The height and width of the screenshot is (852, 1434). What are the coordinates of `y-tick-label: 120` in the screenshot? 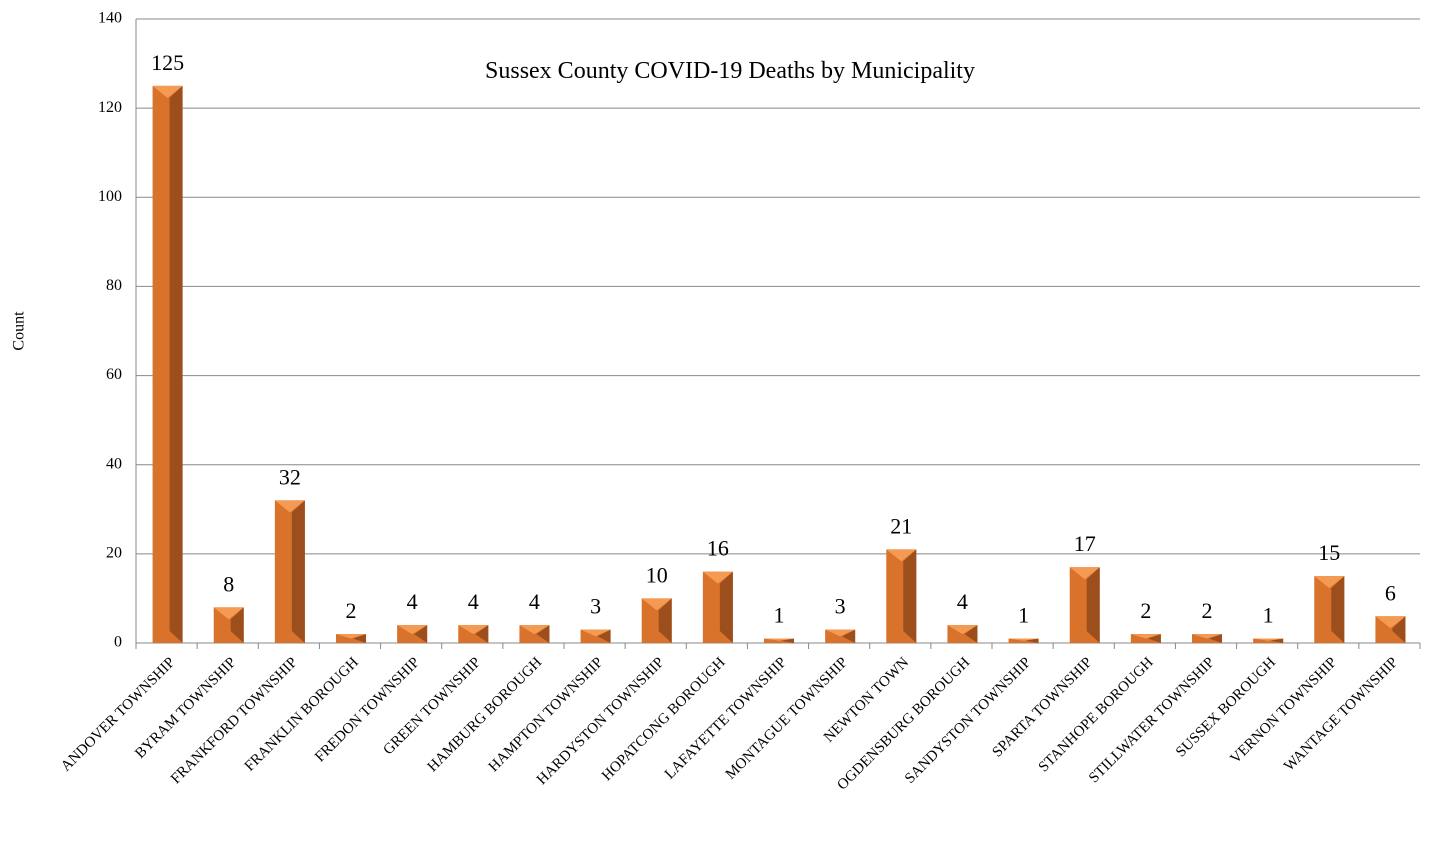 It's located at (110, 107).